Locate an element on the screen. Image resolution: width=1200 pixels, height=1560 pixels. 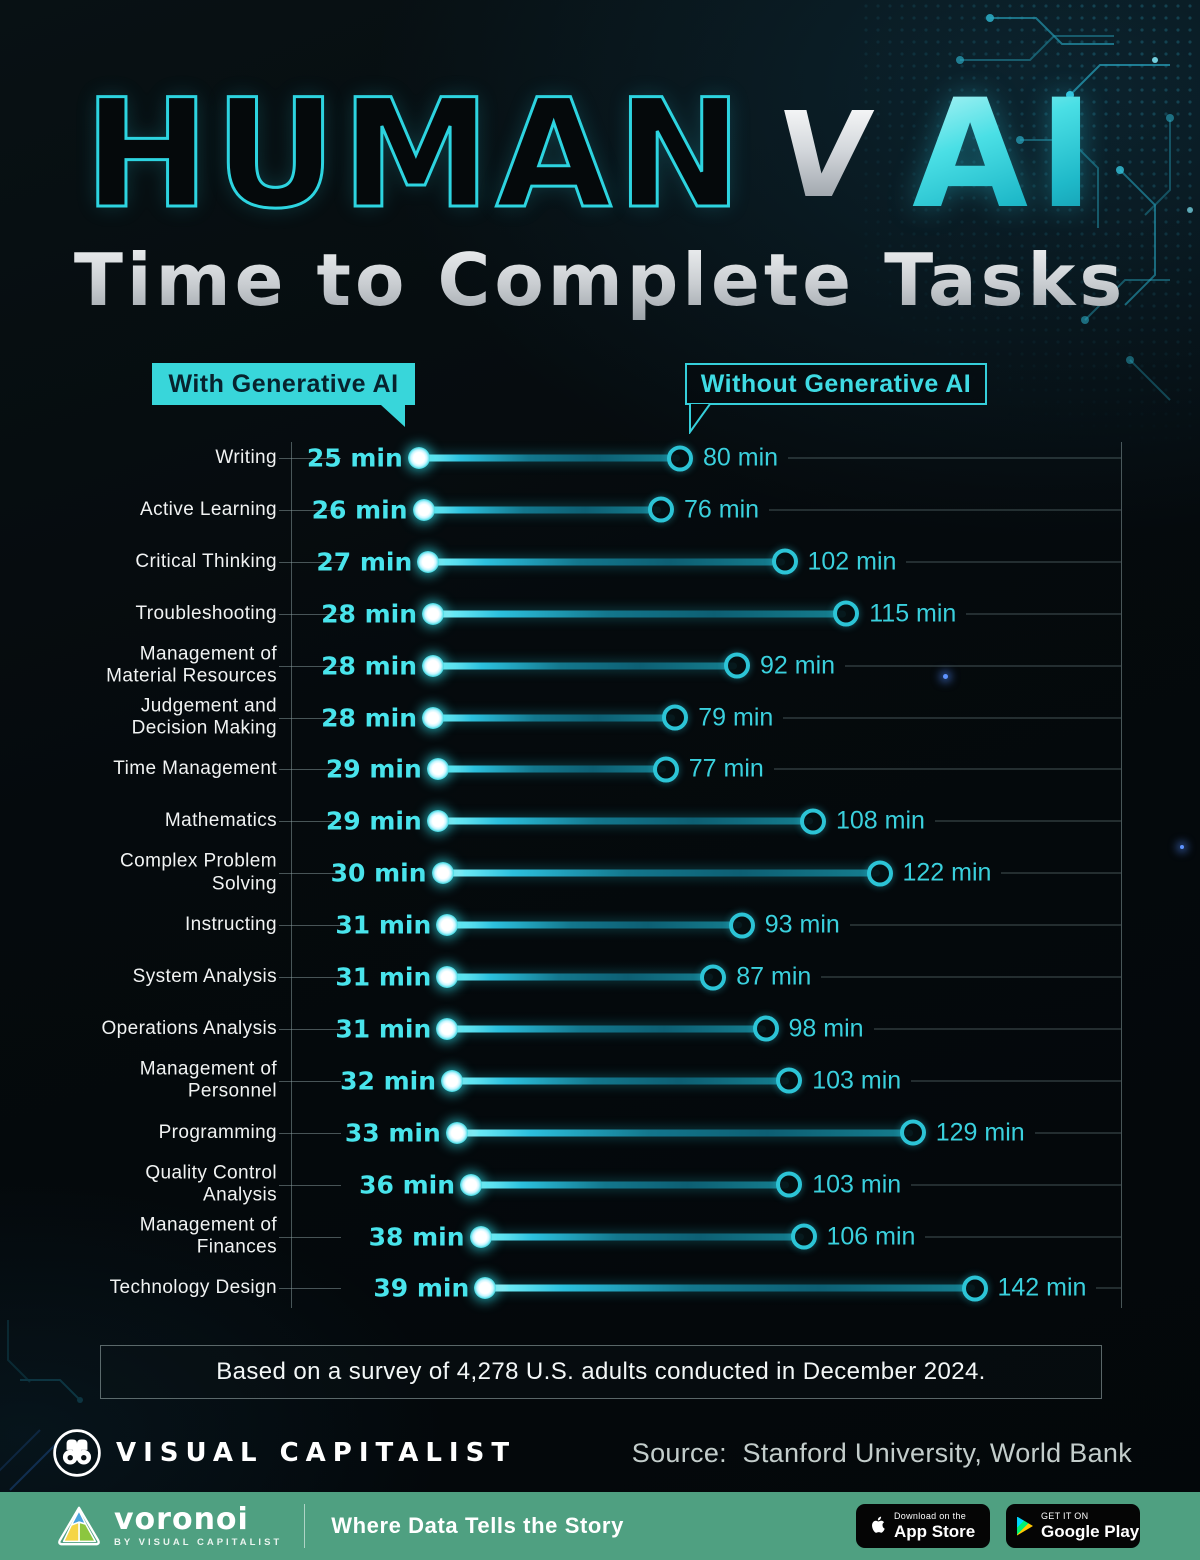
title-vs-v: V is located at coordinates (823, 155).